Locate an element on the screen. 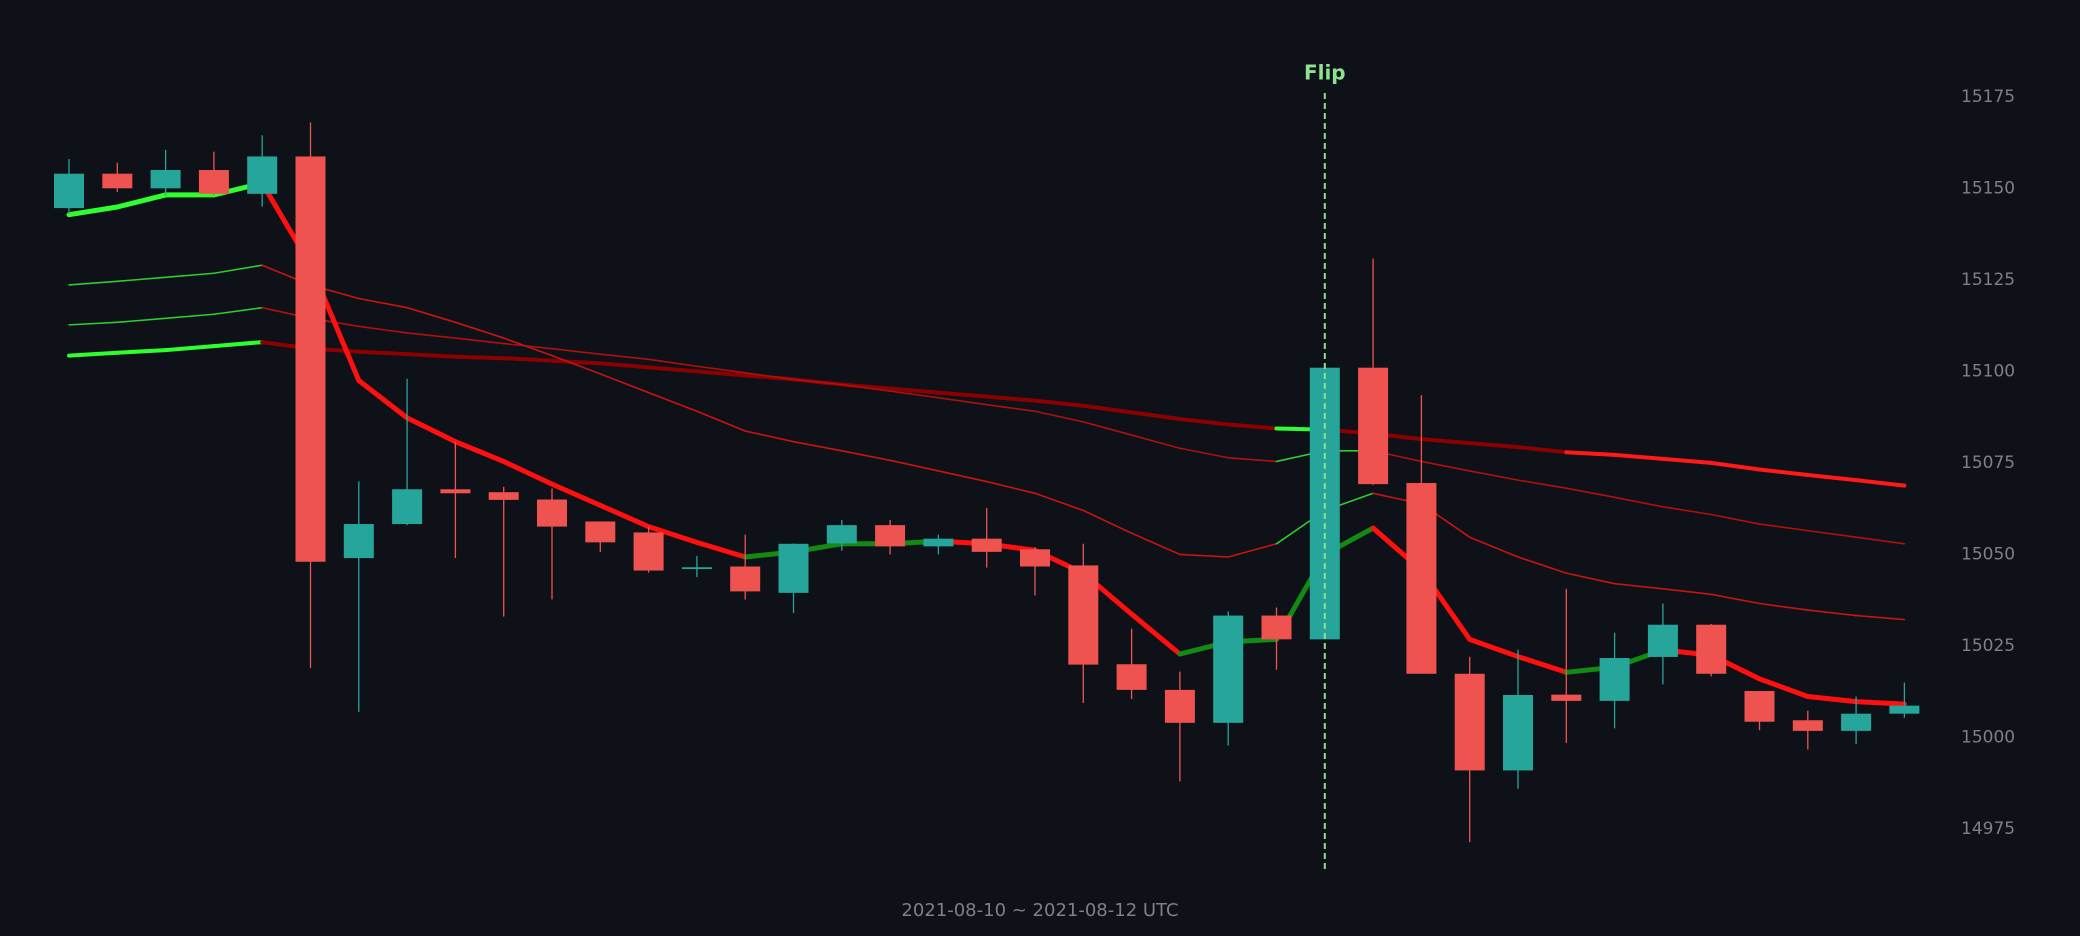 This screenshot has height=936, width=2080. y-tick-label: 15150 is located at coordinates (1988, 188).